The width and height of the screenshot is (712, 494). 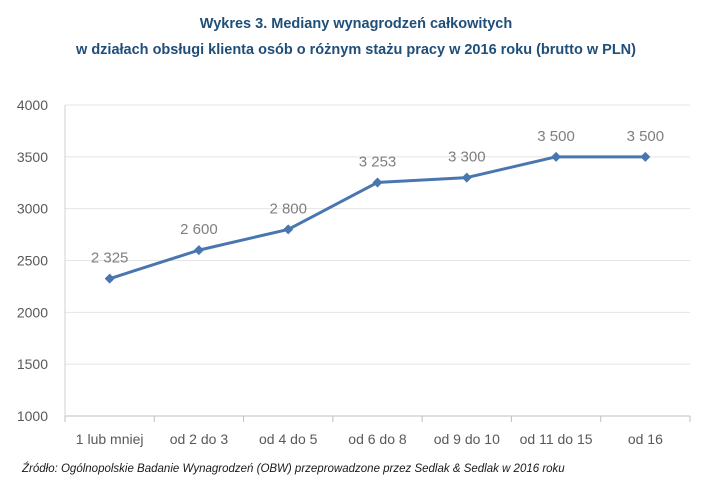 What do you see at coordinates (32, 105) in the screenshot?
I see `y-tick-label: 4000` at bounding box center [32, 105].